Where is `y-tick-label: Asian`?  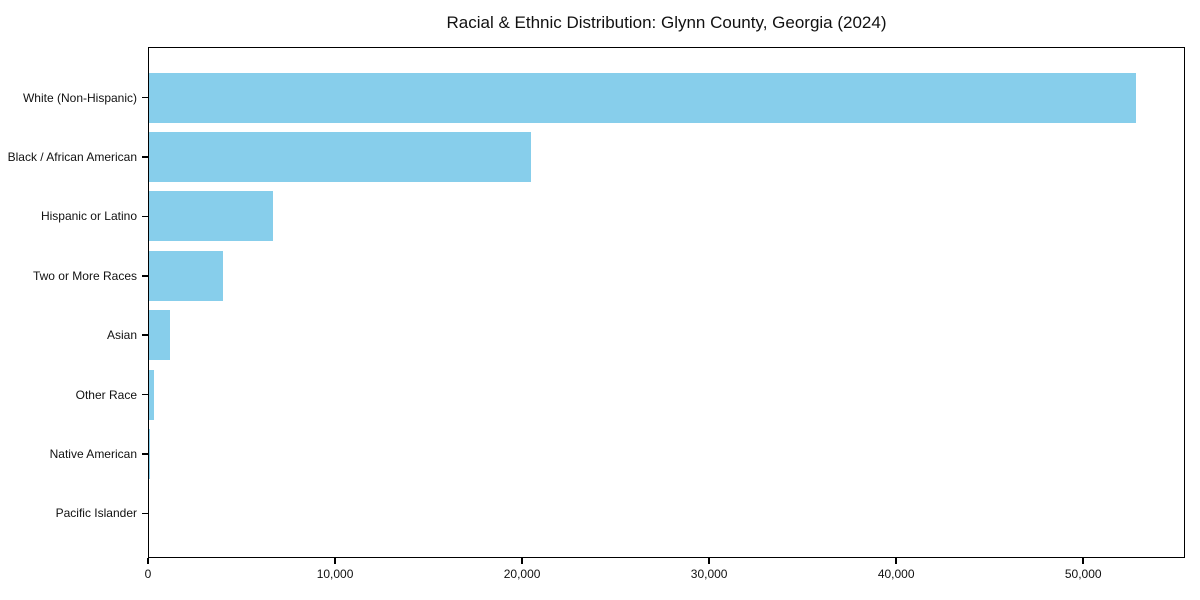
y-tick-label: Asian is located at coordinates (121, 335).